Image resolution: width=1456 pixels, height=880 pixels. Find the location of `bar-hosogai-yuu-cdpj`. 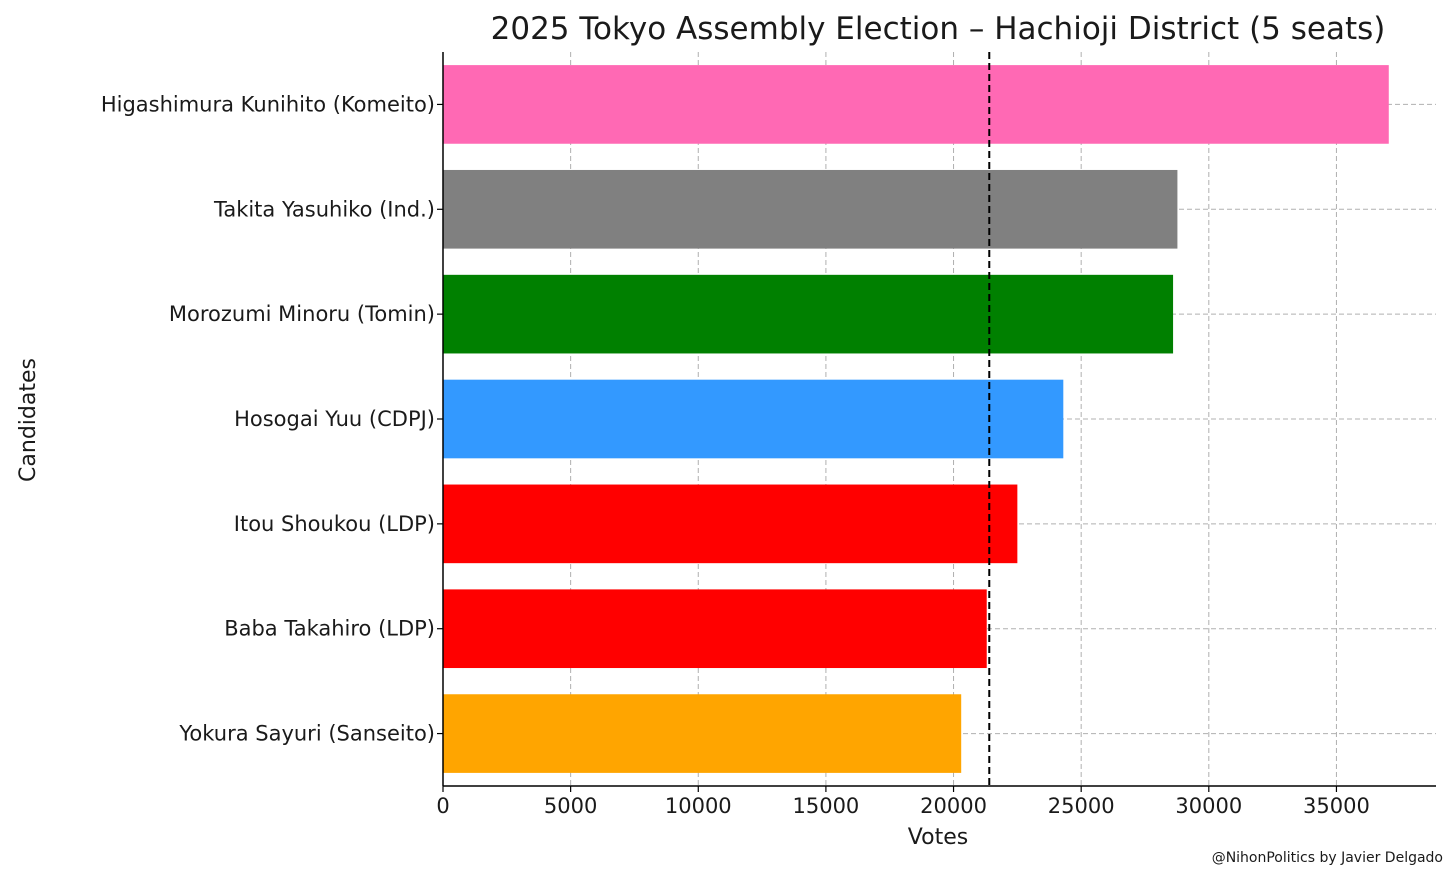

bar-hosogai-yuu-cdpj is located at coordinates (753, 419).